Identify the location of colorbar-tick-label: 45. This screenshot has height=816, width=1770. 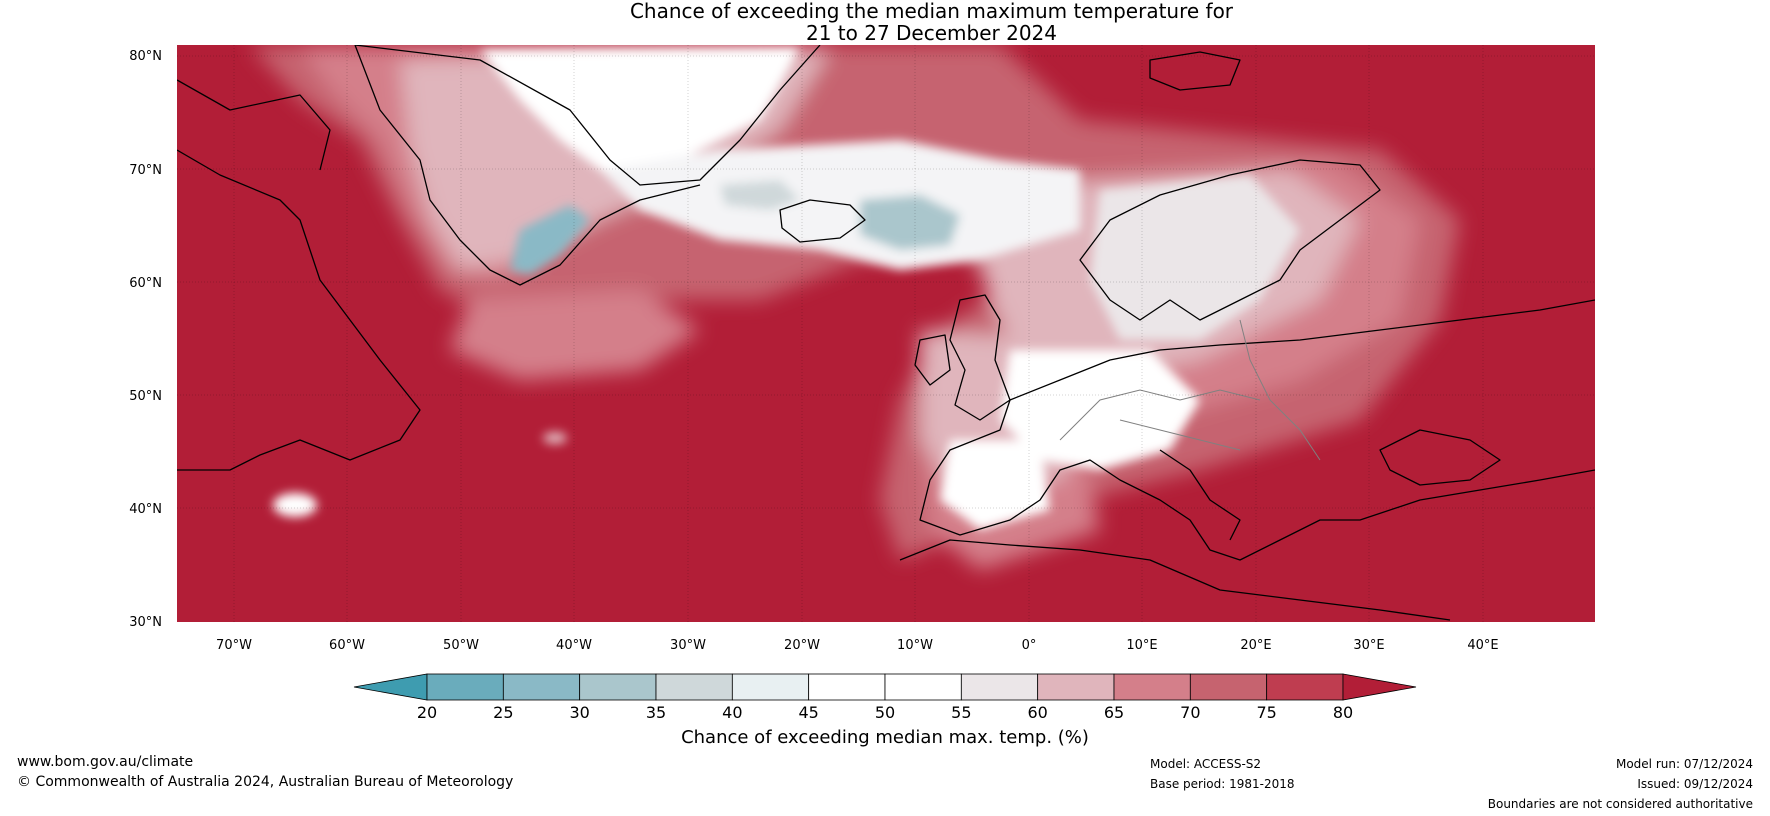
(808, 712).